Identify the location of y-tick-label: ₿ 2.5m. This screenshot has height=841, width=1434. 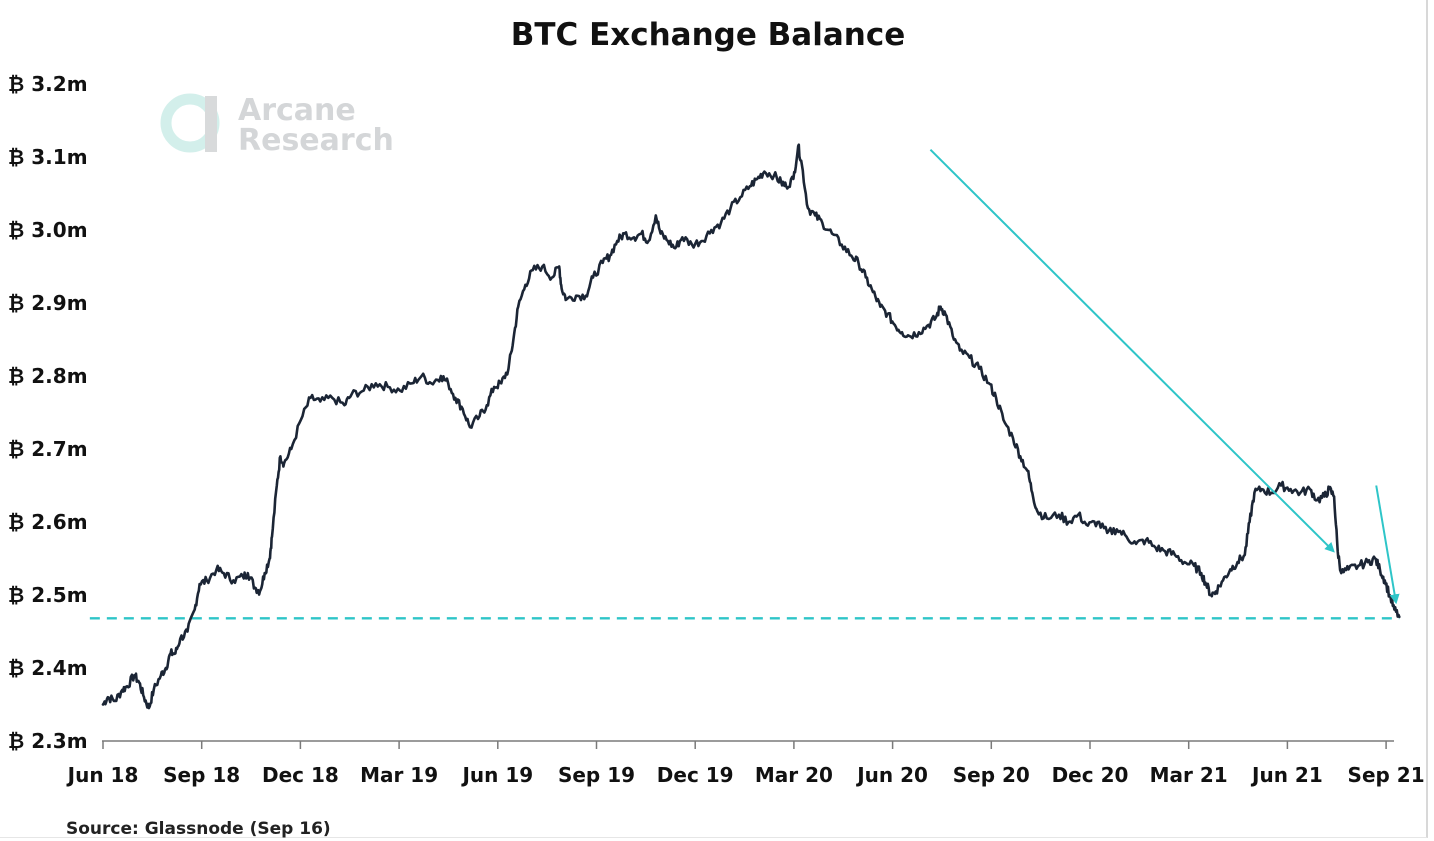
(48, 595).